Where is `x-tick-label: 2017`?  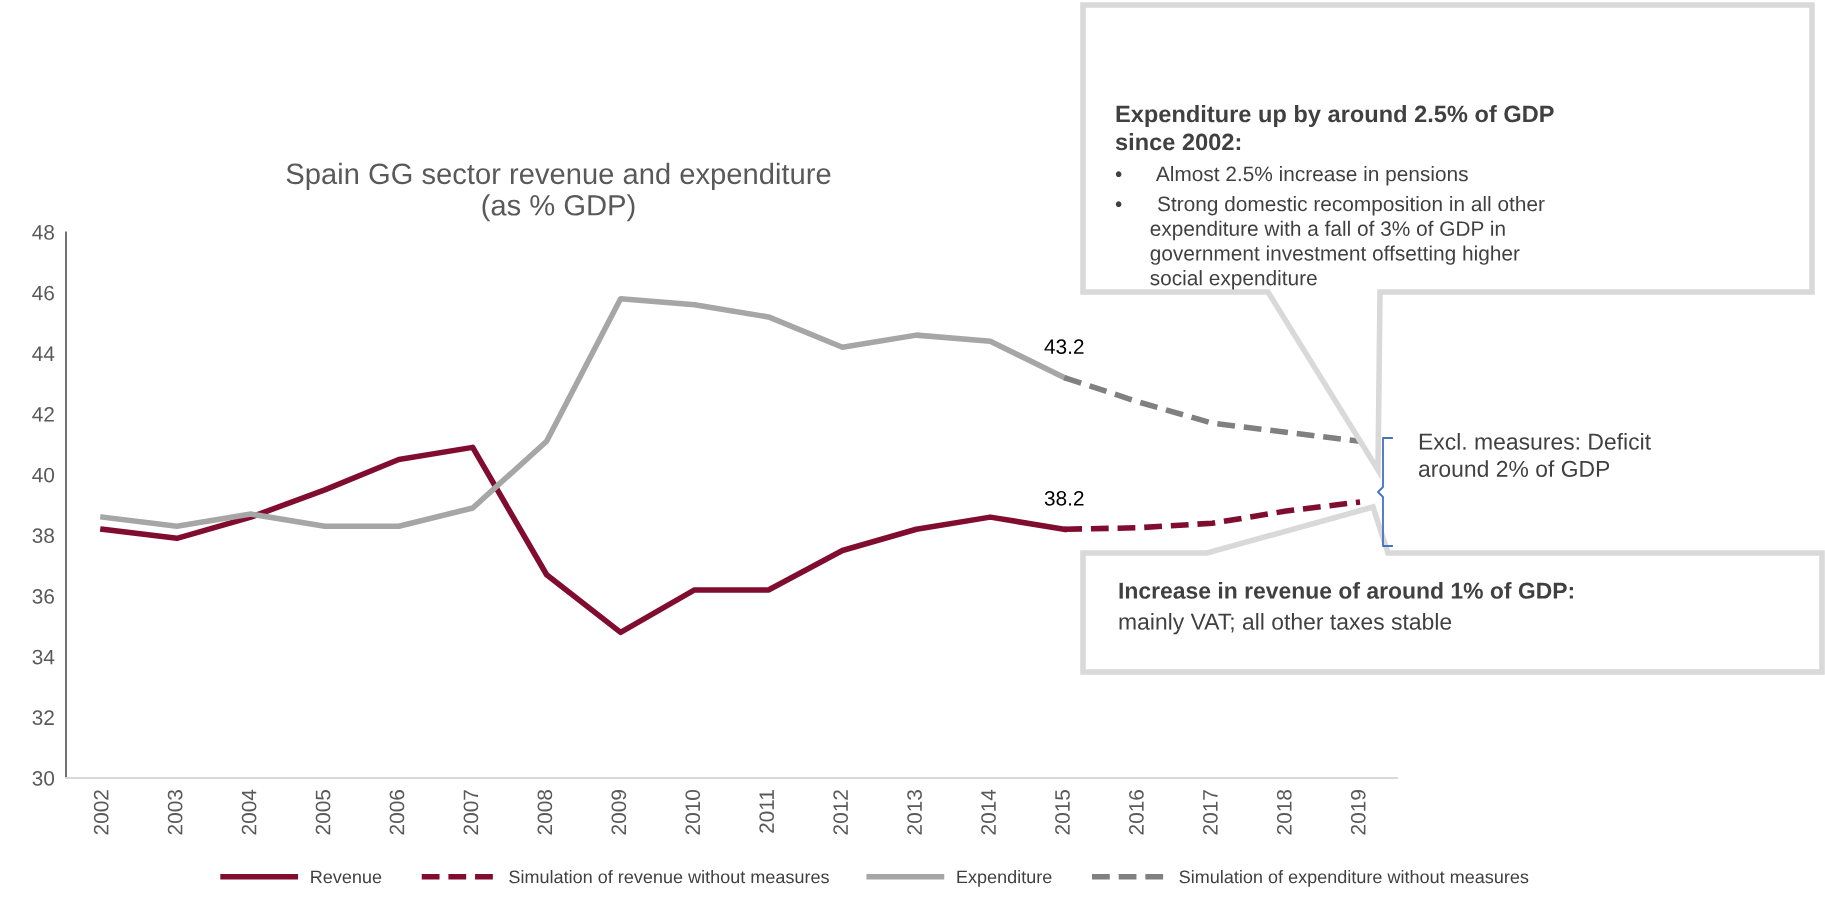
x-tick-label: 2017 is located at coordinates (1210, 812).